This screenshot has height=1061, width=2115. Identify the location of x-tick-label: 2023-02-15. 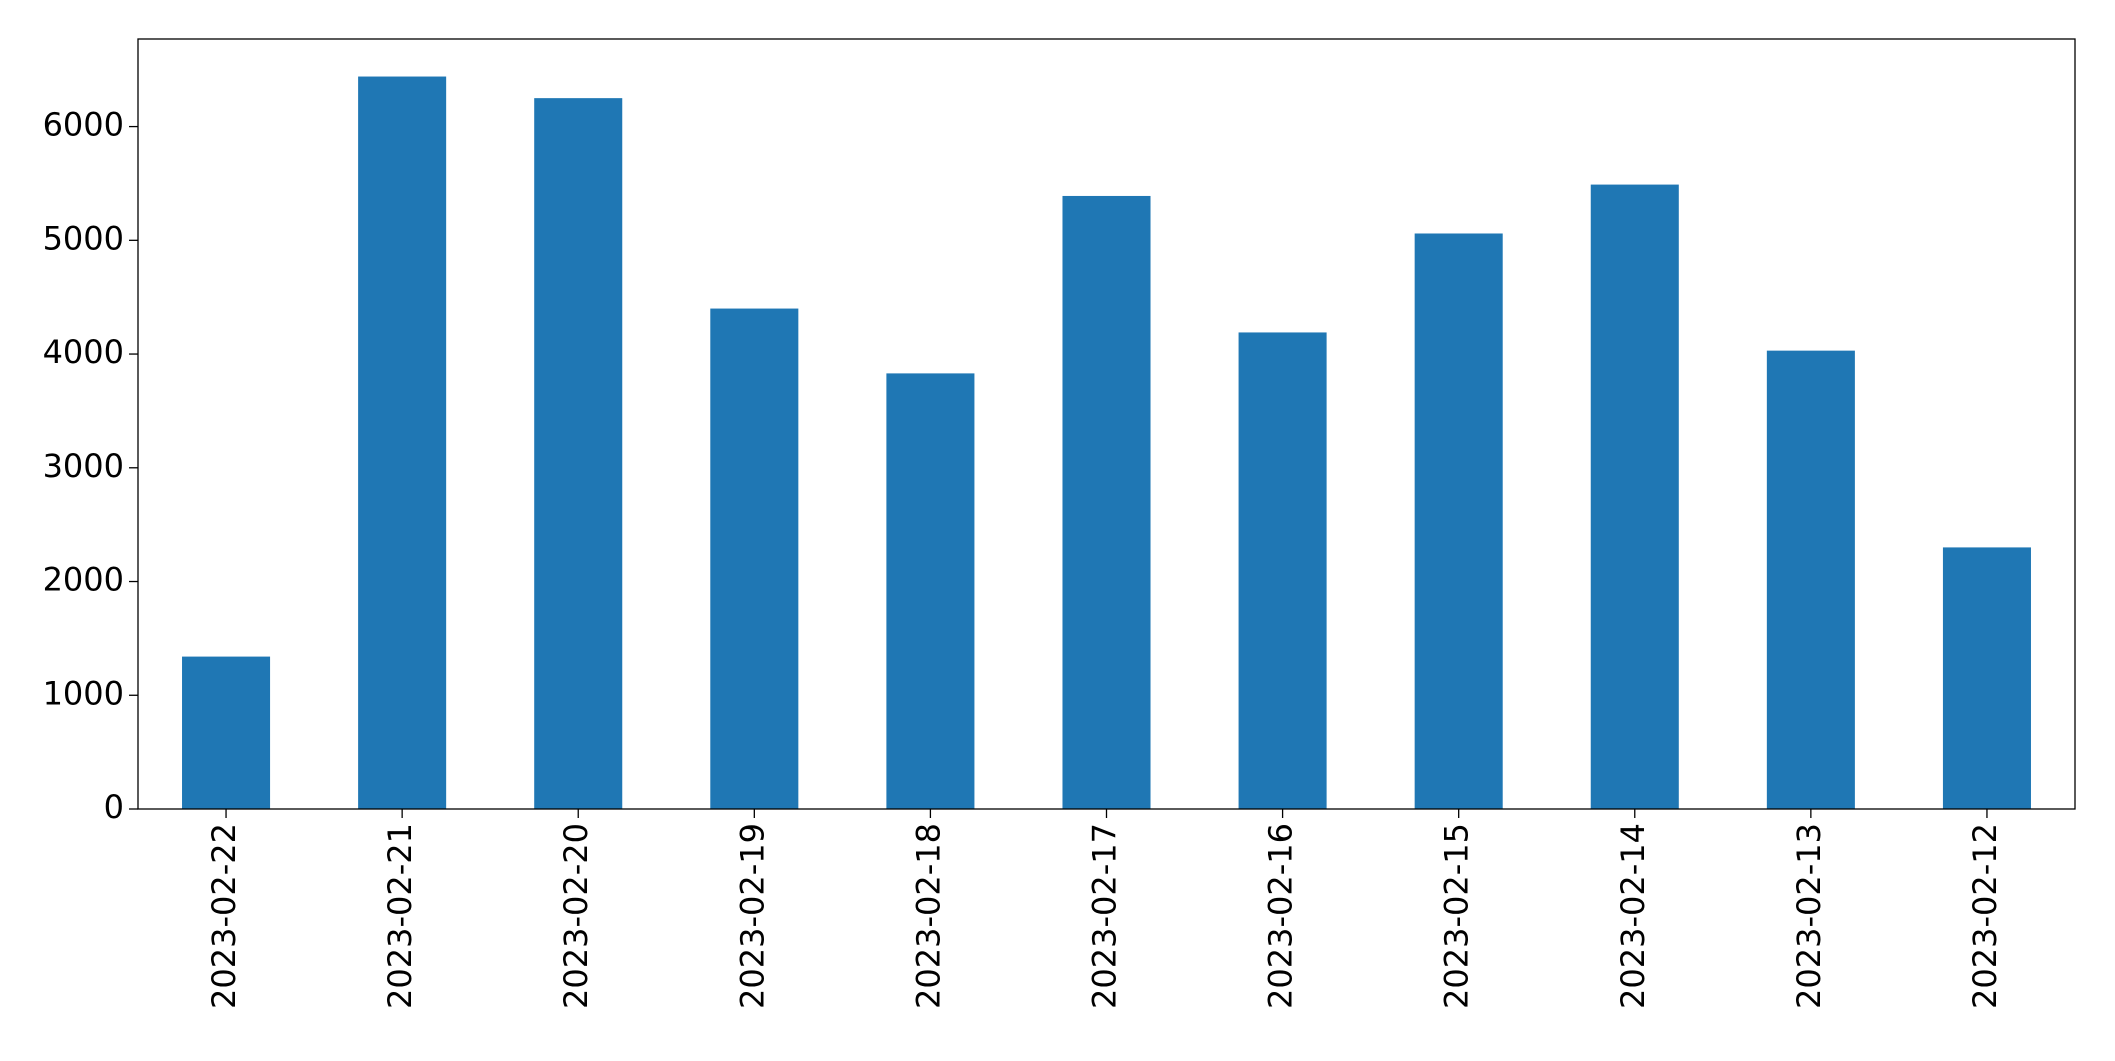
(1457, 916).